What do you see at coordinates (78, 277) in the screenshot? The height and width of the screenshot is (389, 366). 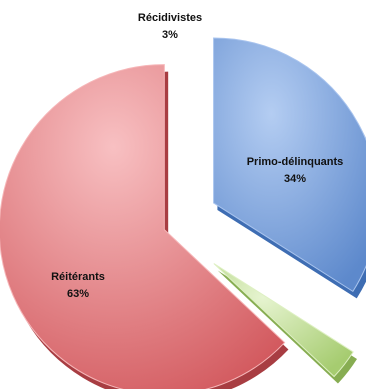 I see `slice-label-reiterants: Réitérants` at bounding box center [78, 277].